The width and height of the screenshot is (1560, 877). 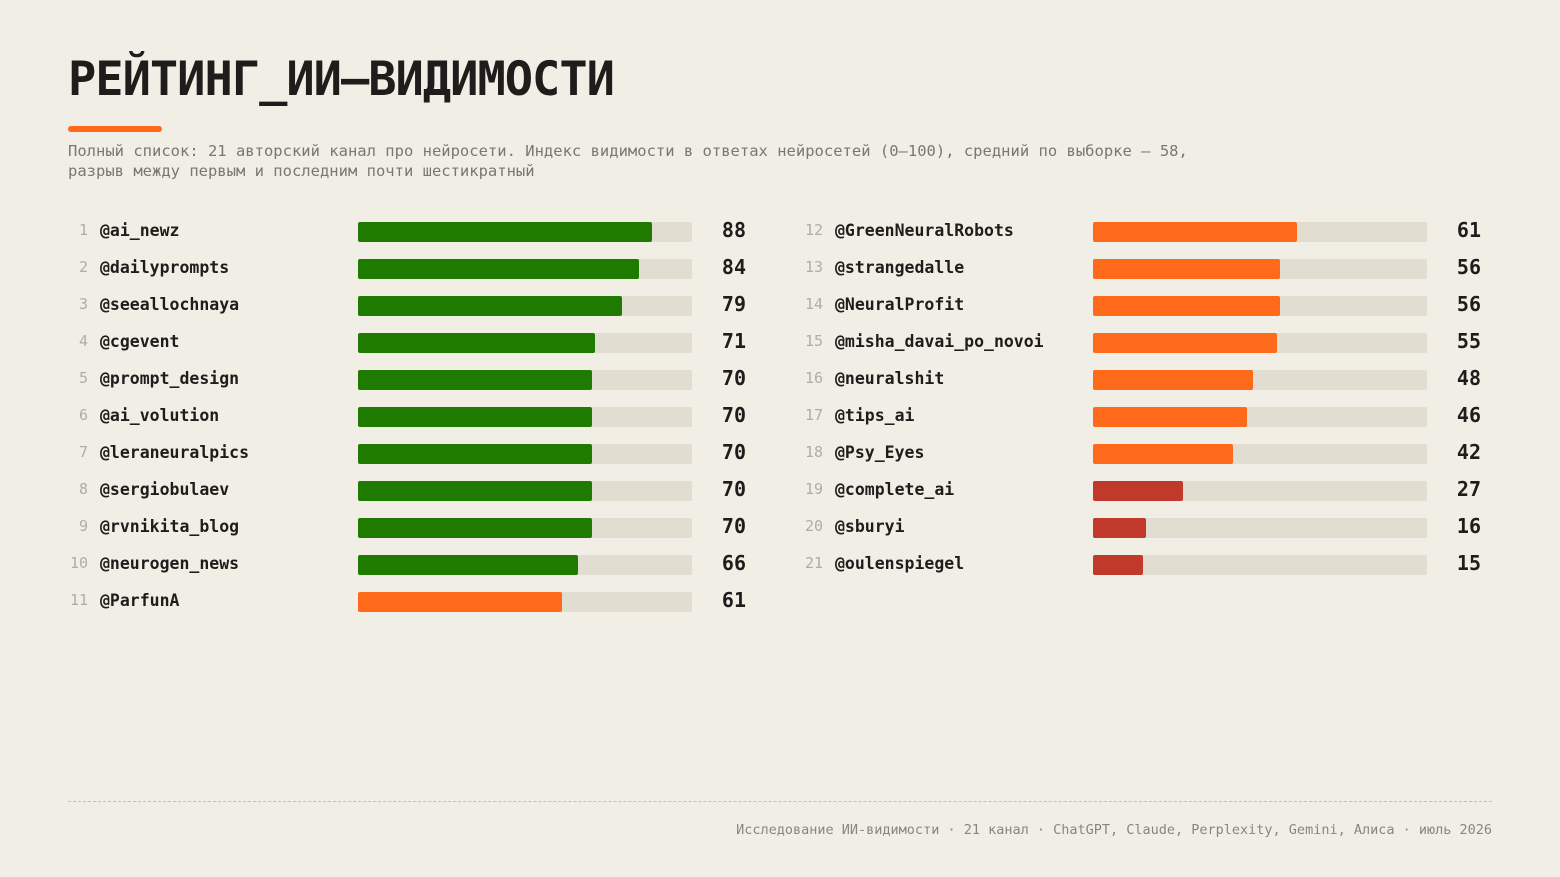 I want to click on channel-handle: @NeuralProfit, so click(x=900, y=304).